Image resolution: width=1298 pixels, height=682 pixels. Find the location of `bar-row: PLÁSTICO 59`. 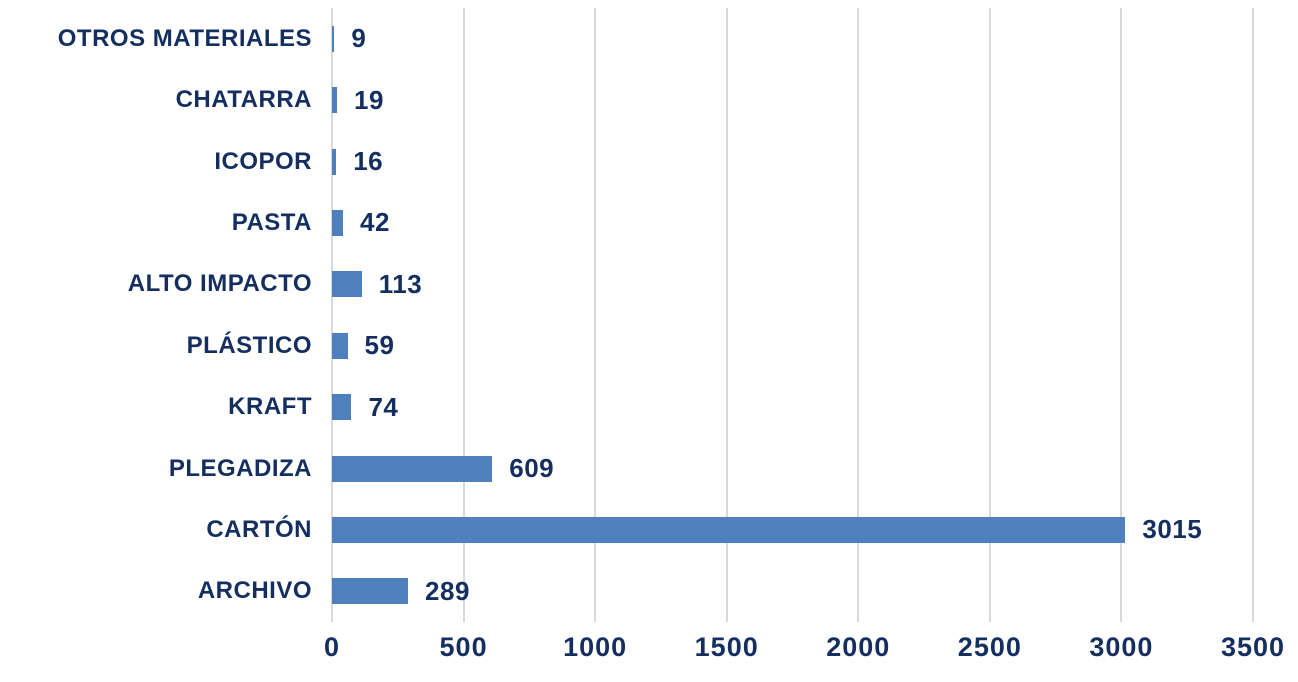

bar-row: PLÁSTICO 59 is located at coordinates (649, 345).